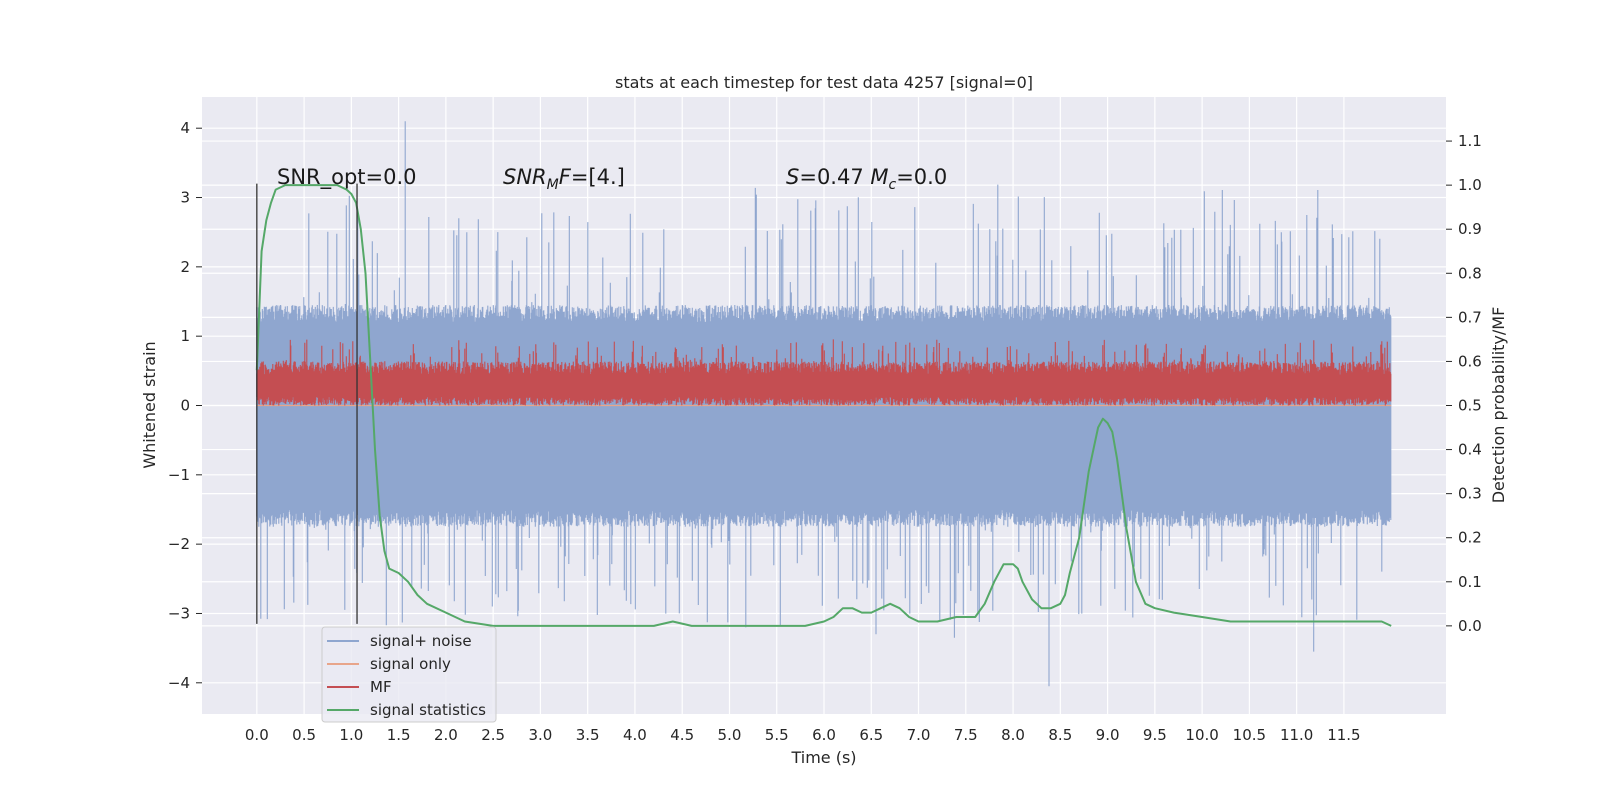 The image size is (1600, 800). What do you see at coordinates (1470, 185) in the screenshot?
I see `y-right-tick-label: 1.0` at bounding box center [1470, 185].